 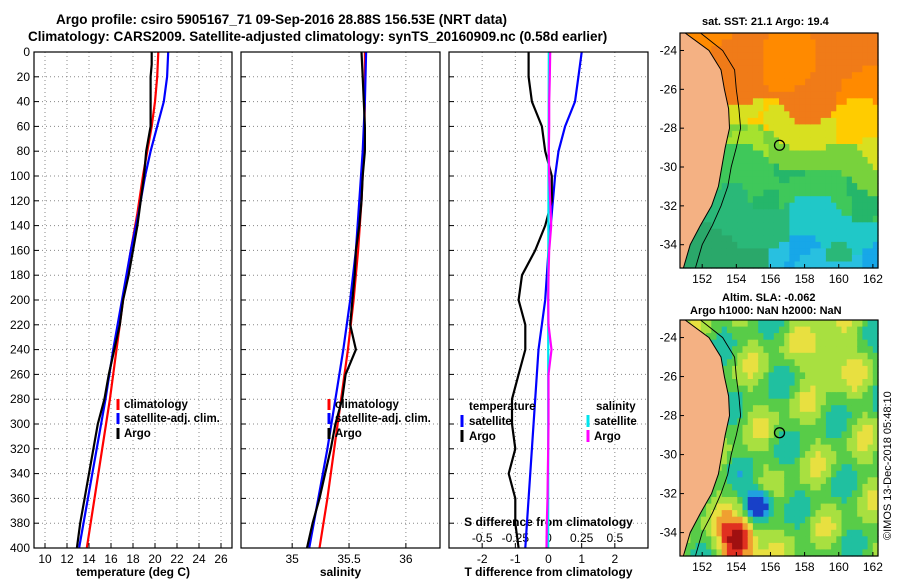 What do you see at coordinates (769, 298) in the screenshot?
I see `sla-map-title: Altim. SLA: -0.062` at bounding box center [769, 298].